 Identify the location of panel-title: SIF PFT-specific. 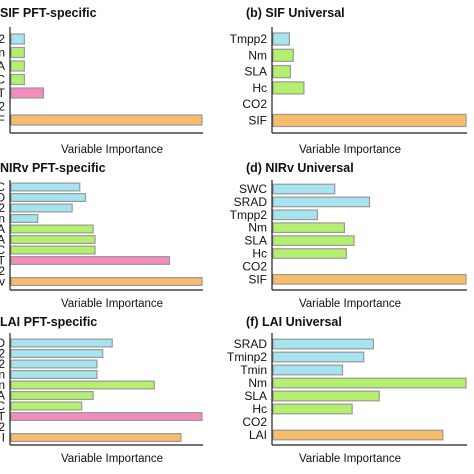
(48, 13).